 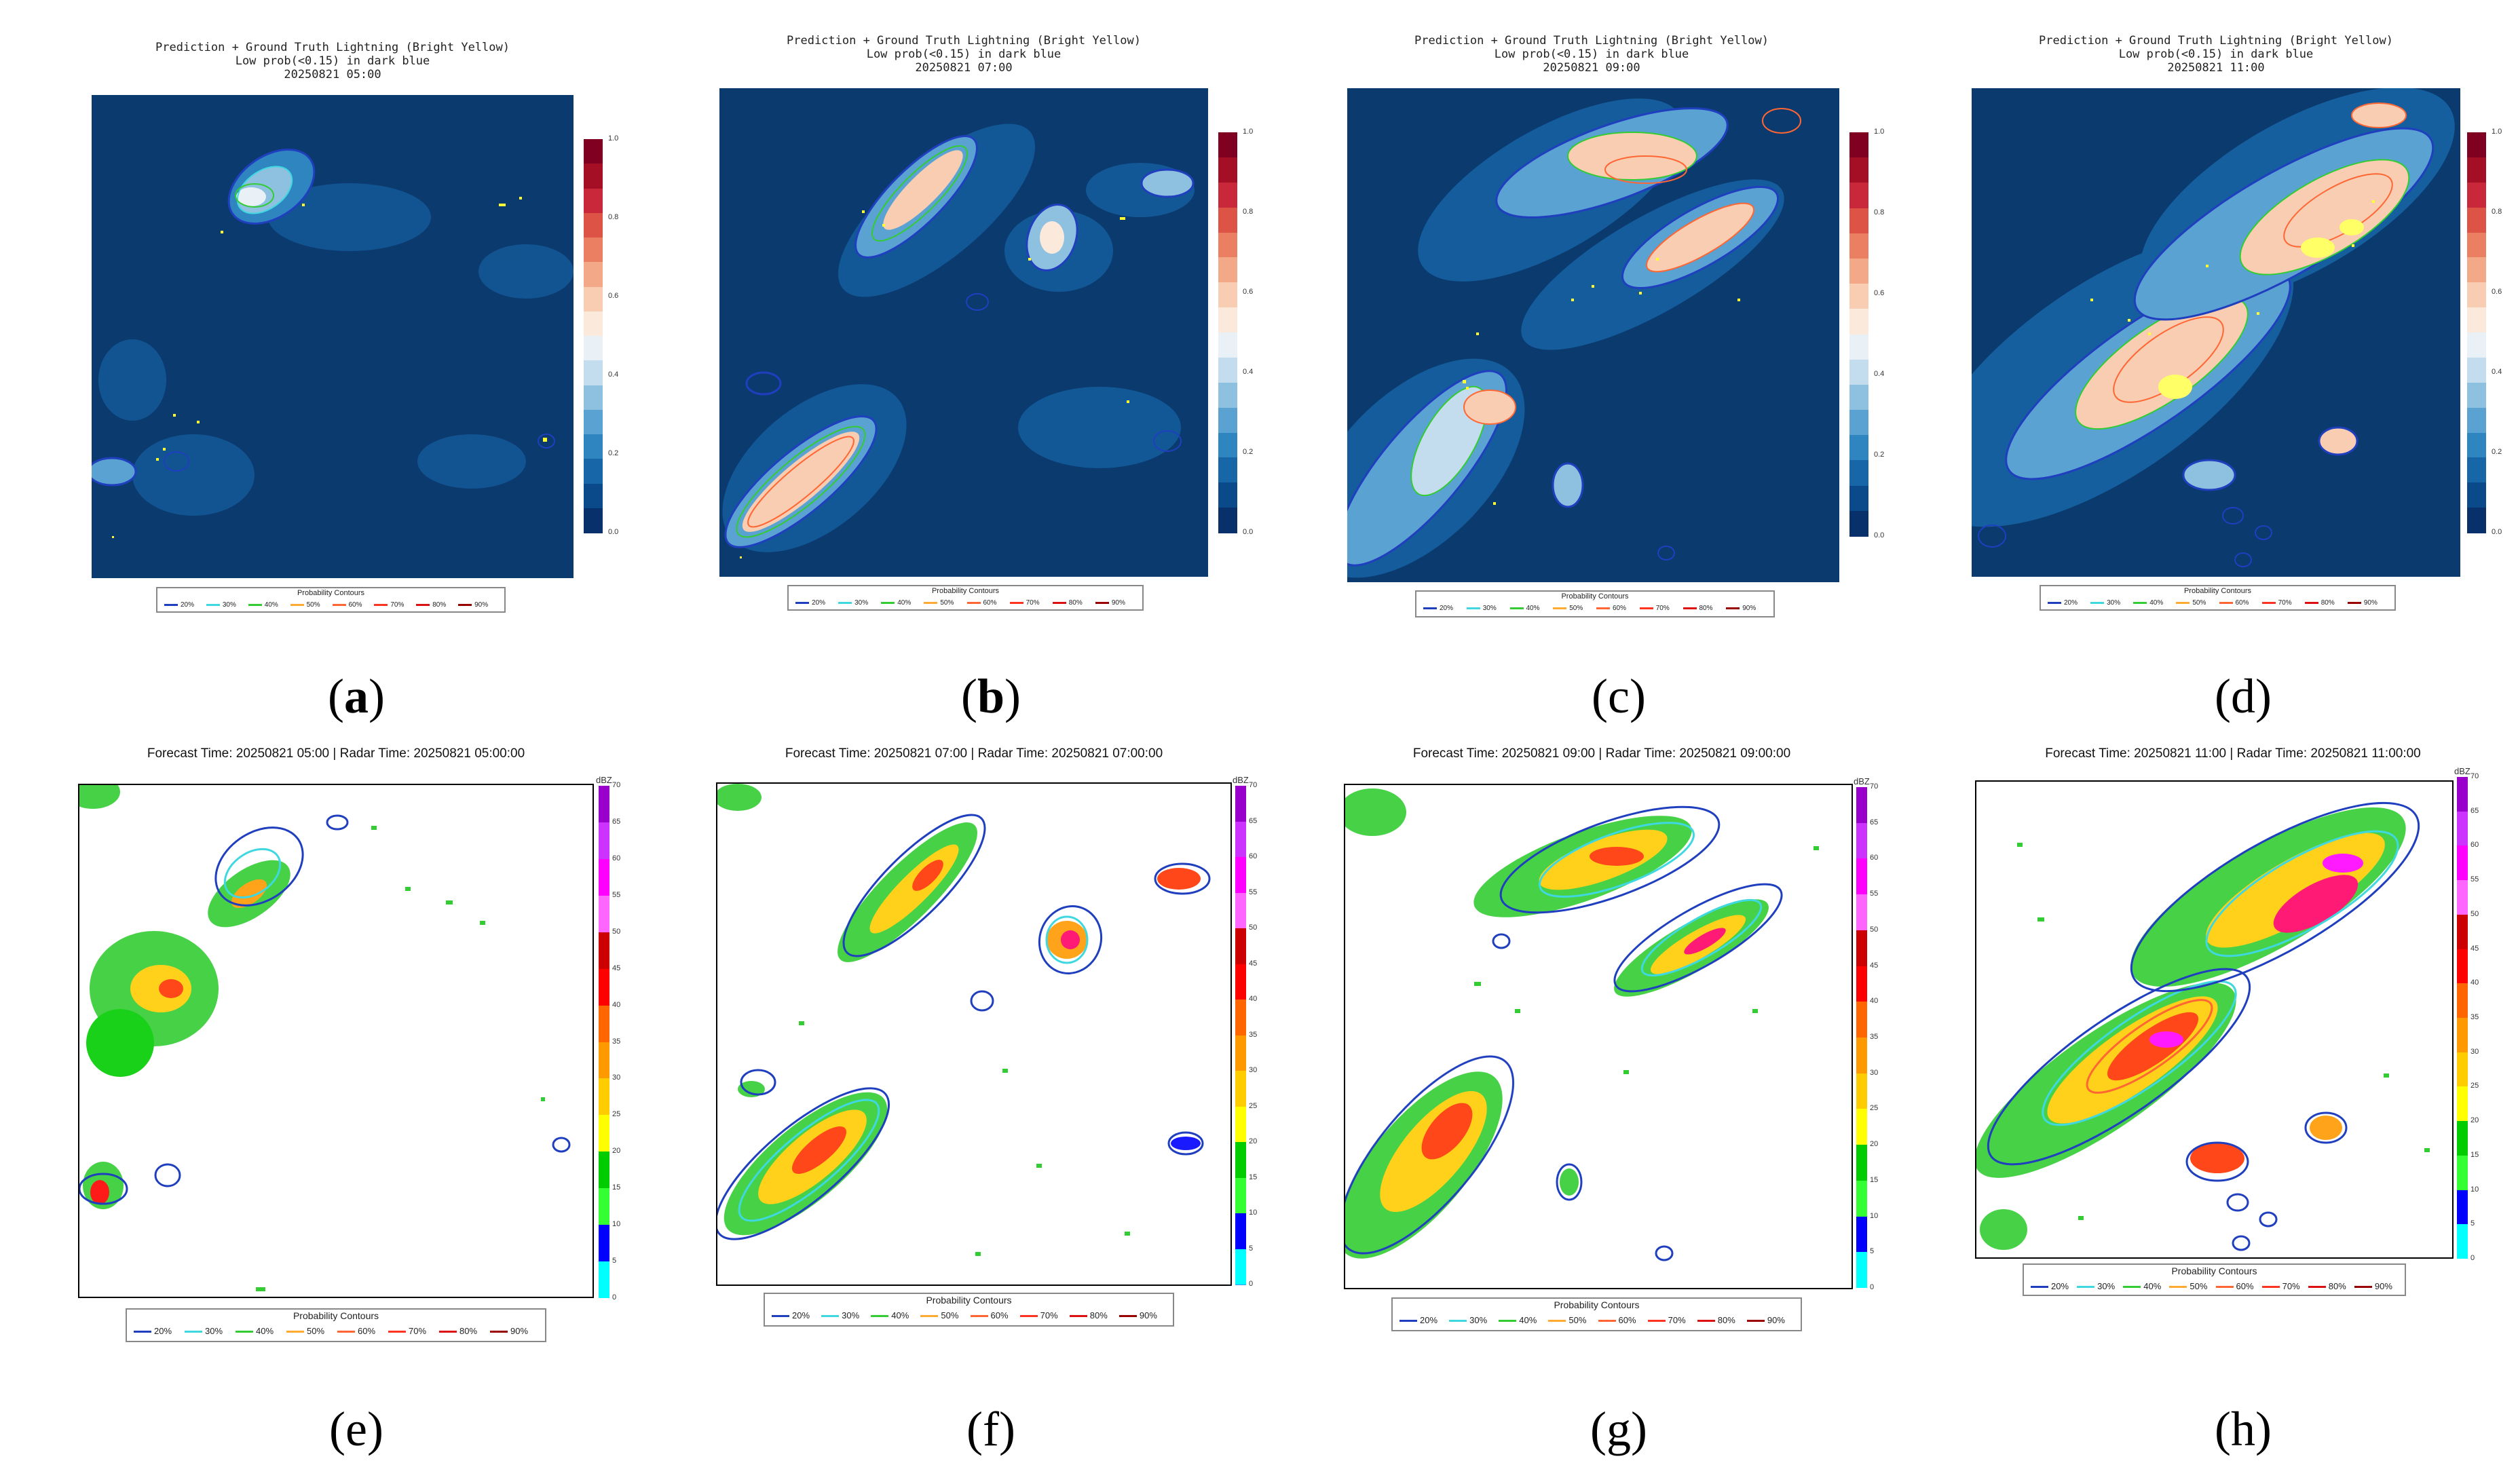 What do you see at coordinates (2474, 879) in the screenshot?
I see `colorbar-tick-label: 55` at bounding box center [2474, 879].